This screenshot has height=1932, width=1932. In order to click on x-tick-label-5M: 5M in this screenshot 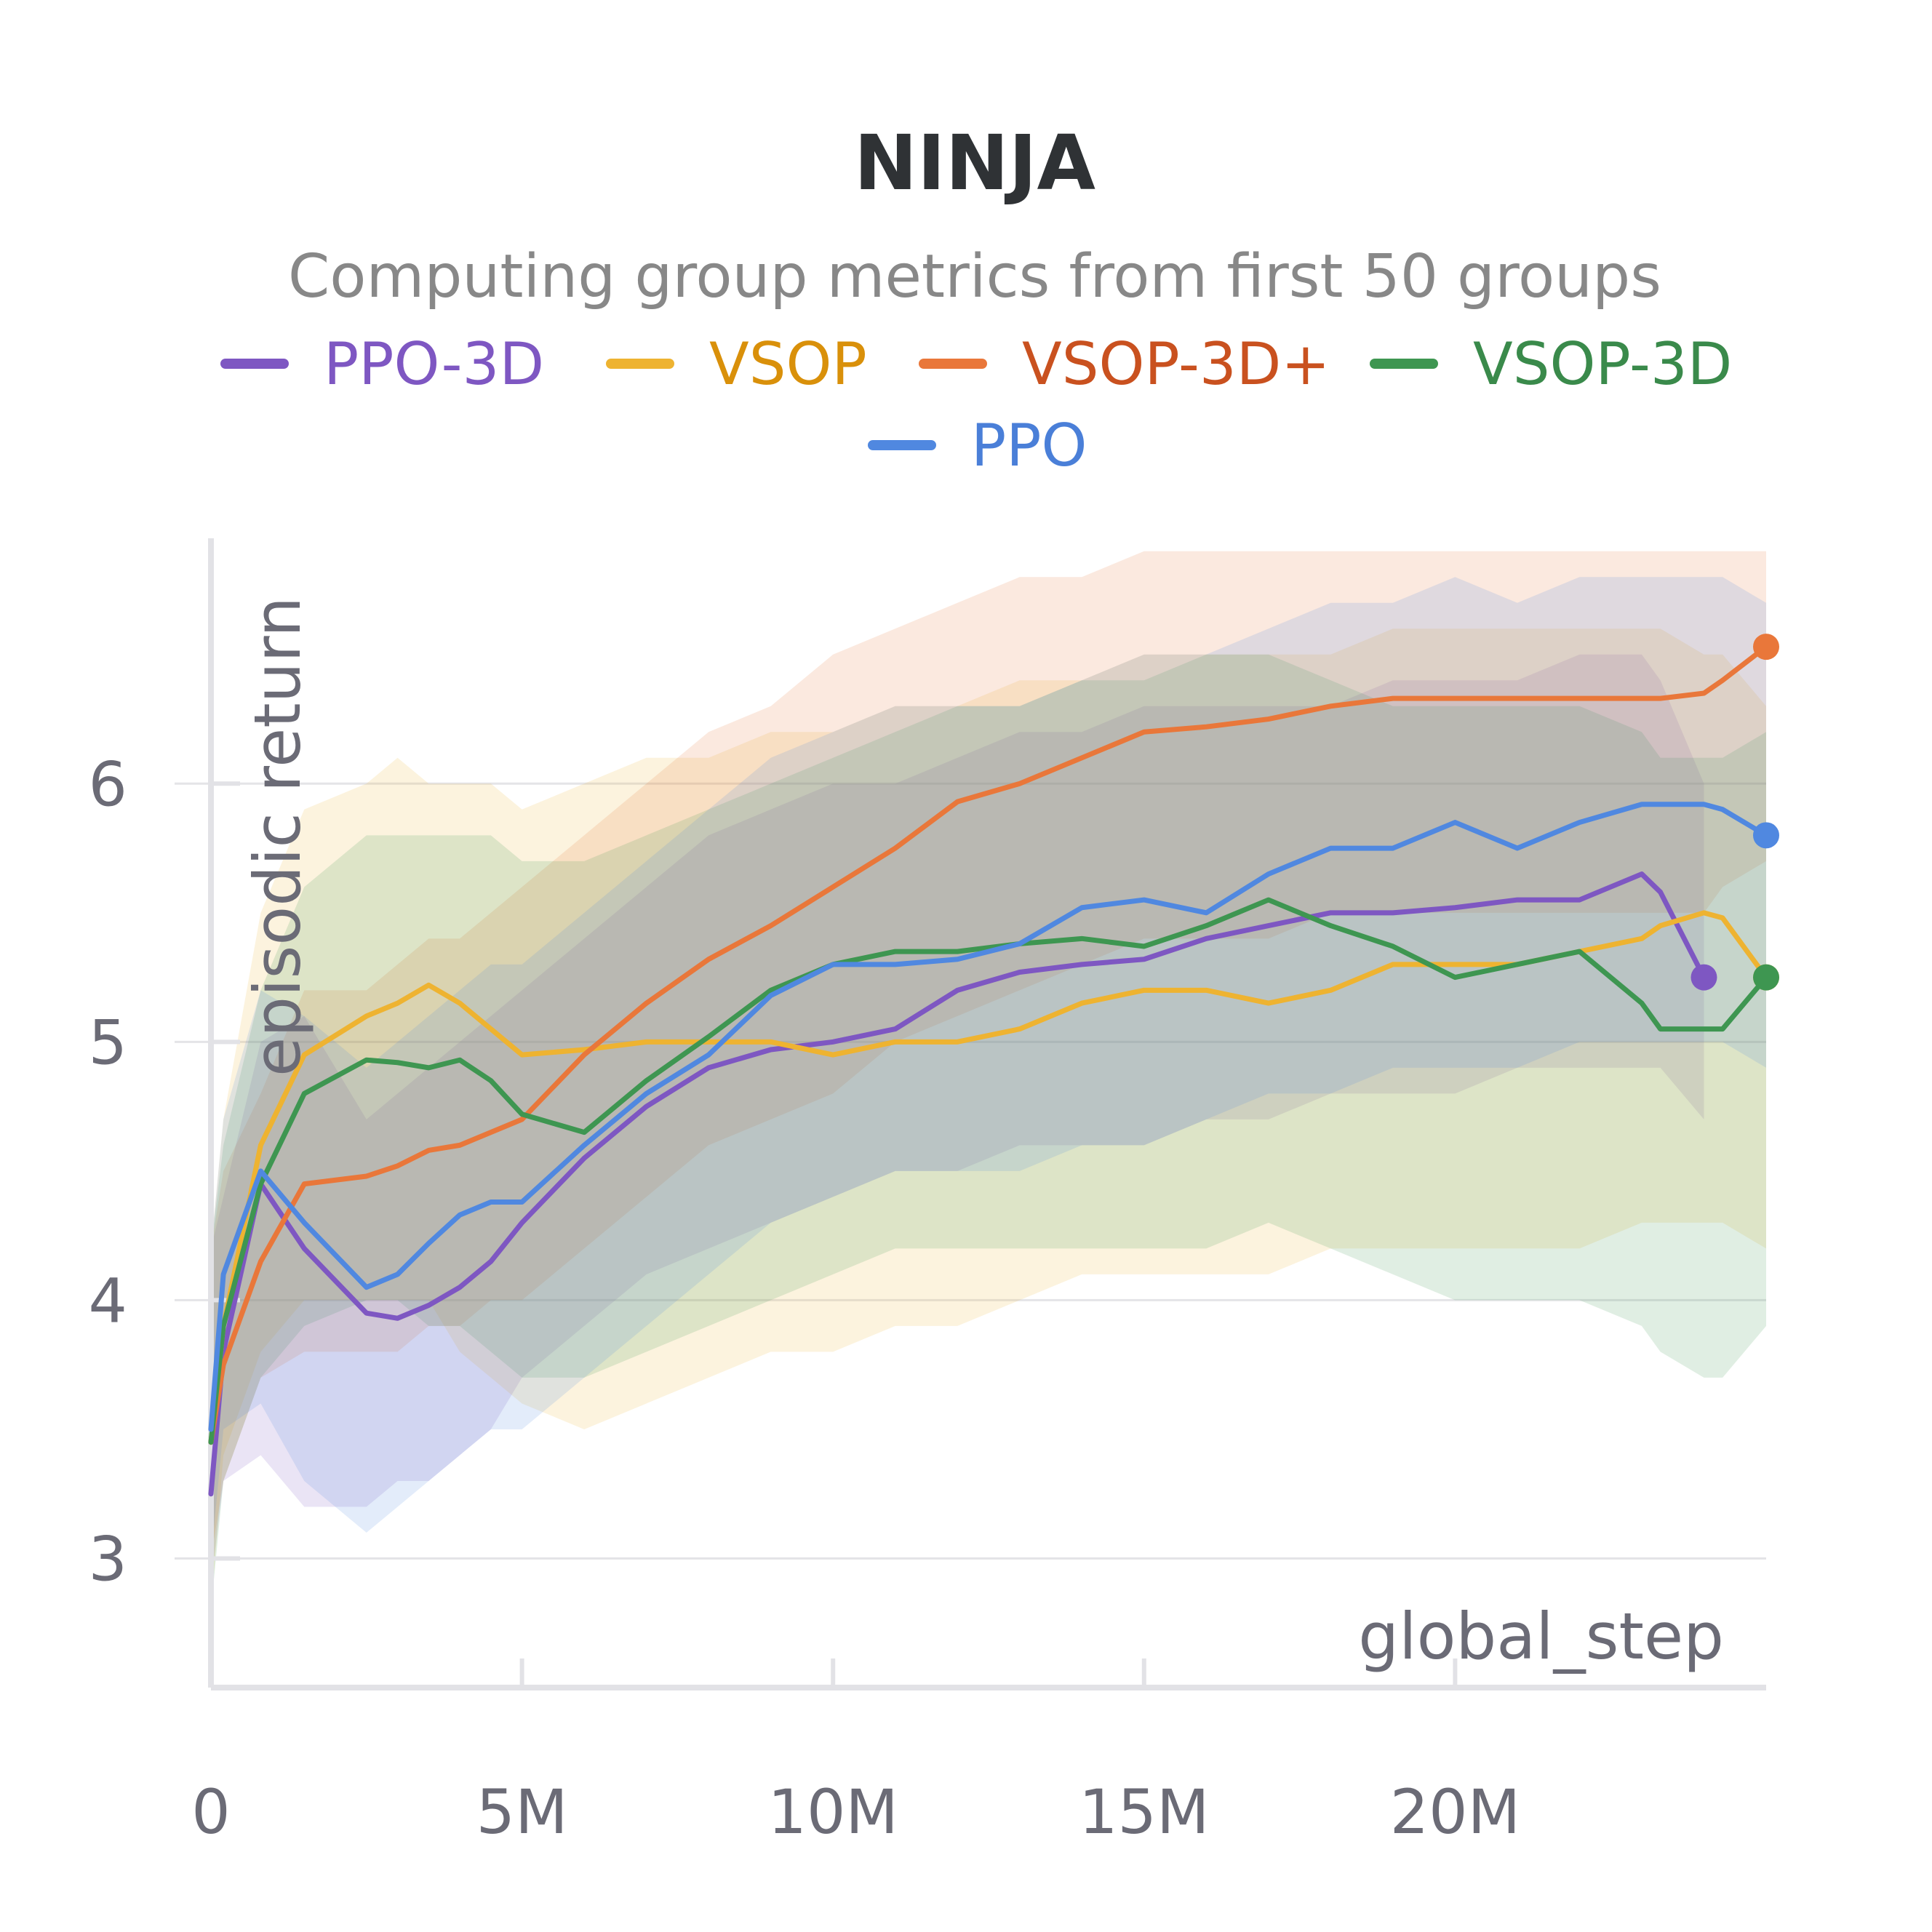, I will do `click(522, 1812)`.